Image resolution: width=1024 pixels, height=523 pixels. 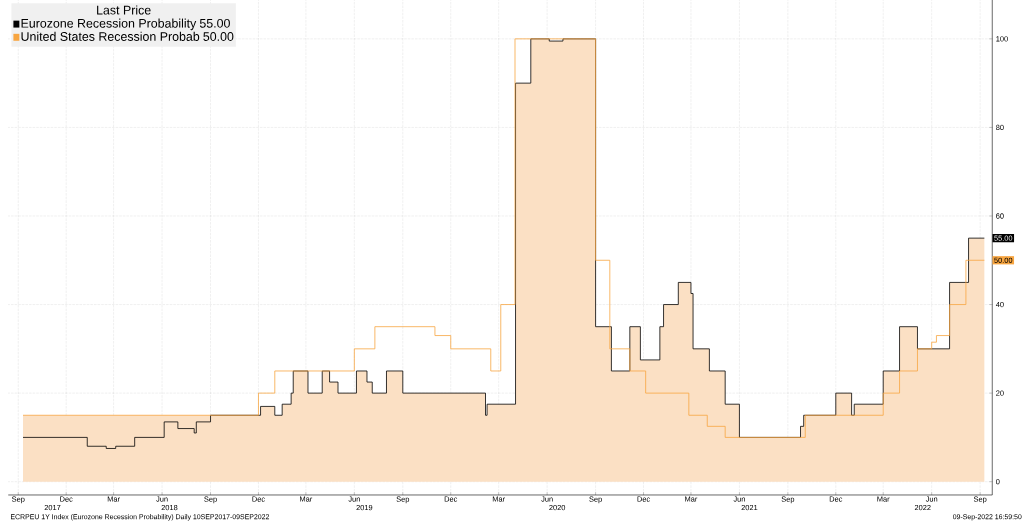 I want to click on legend-label: Eurozone Recession Probability, so click(x=109, y=24).